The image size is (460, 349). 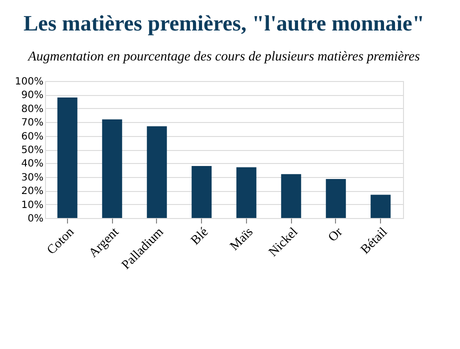 What do you see at coordinates (335, 234) in the screenshot?
I see `x-tick-label: Or` at bounding box center [335, 234].